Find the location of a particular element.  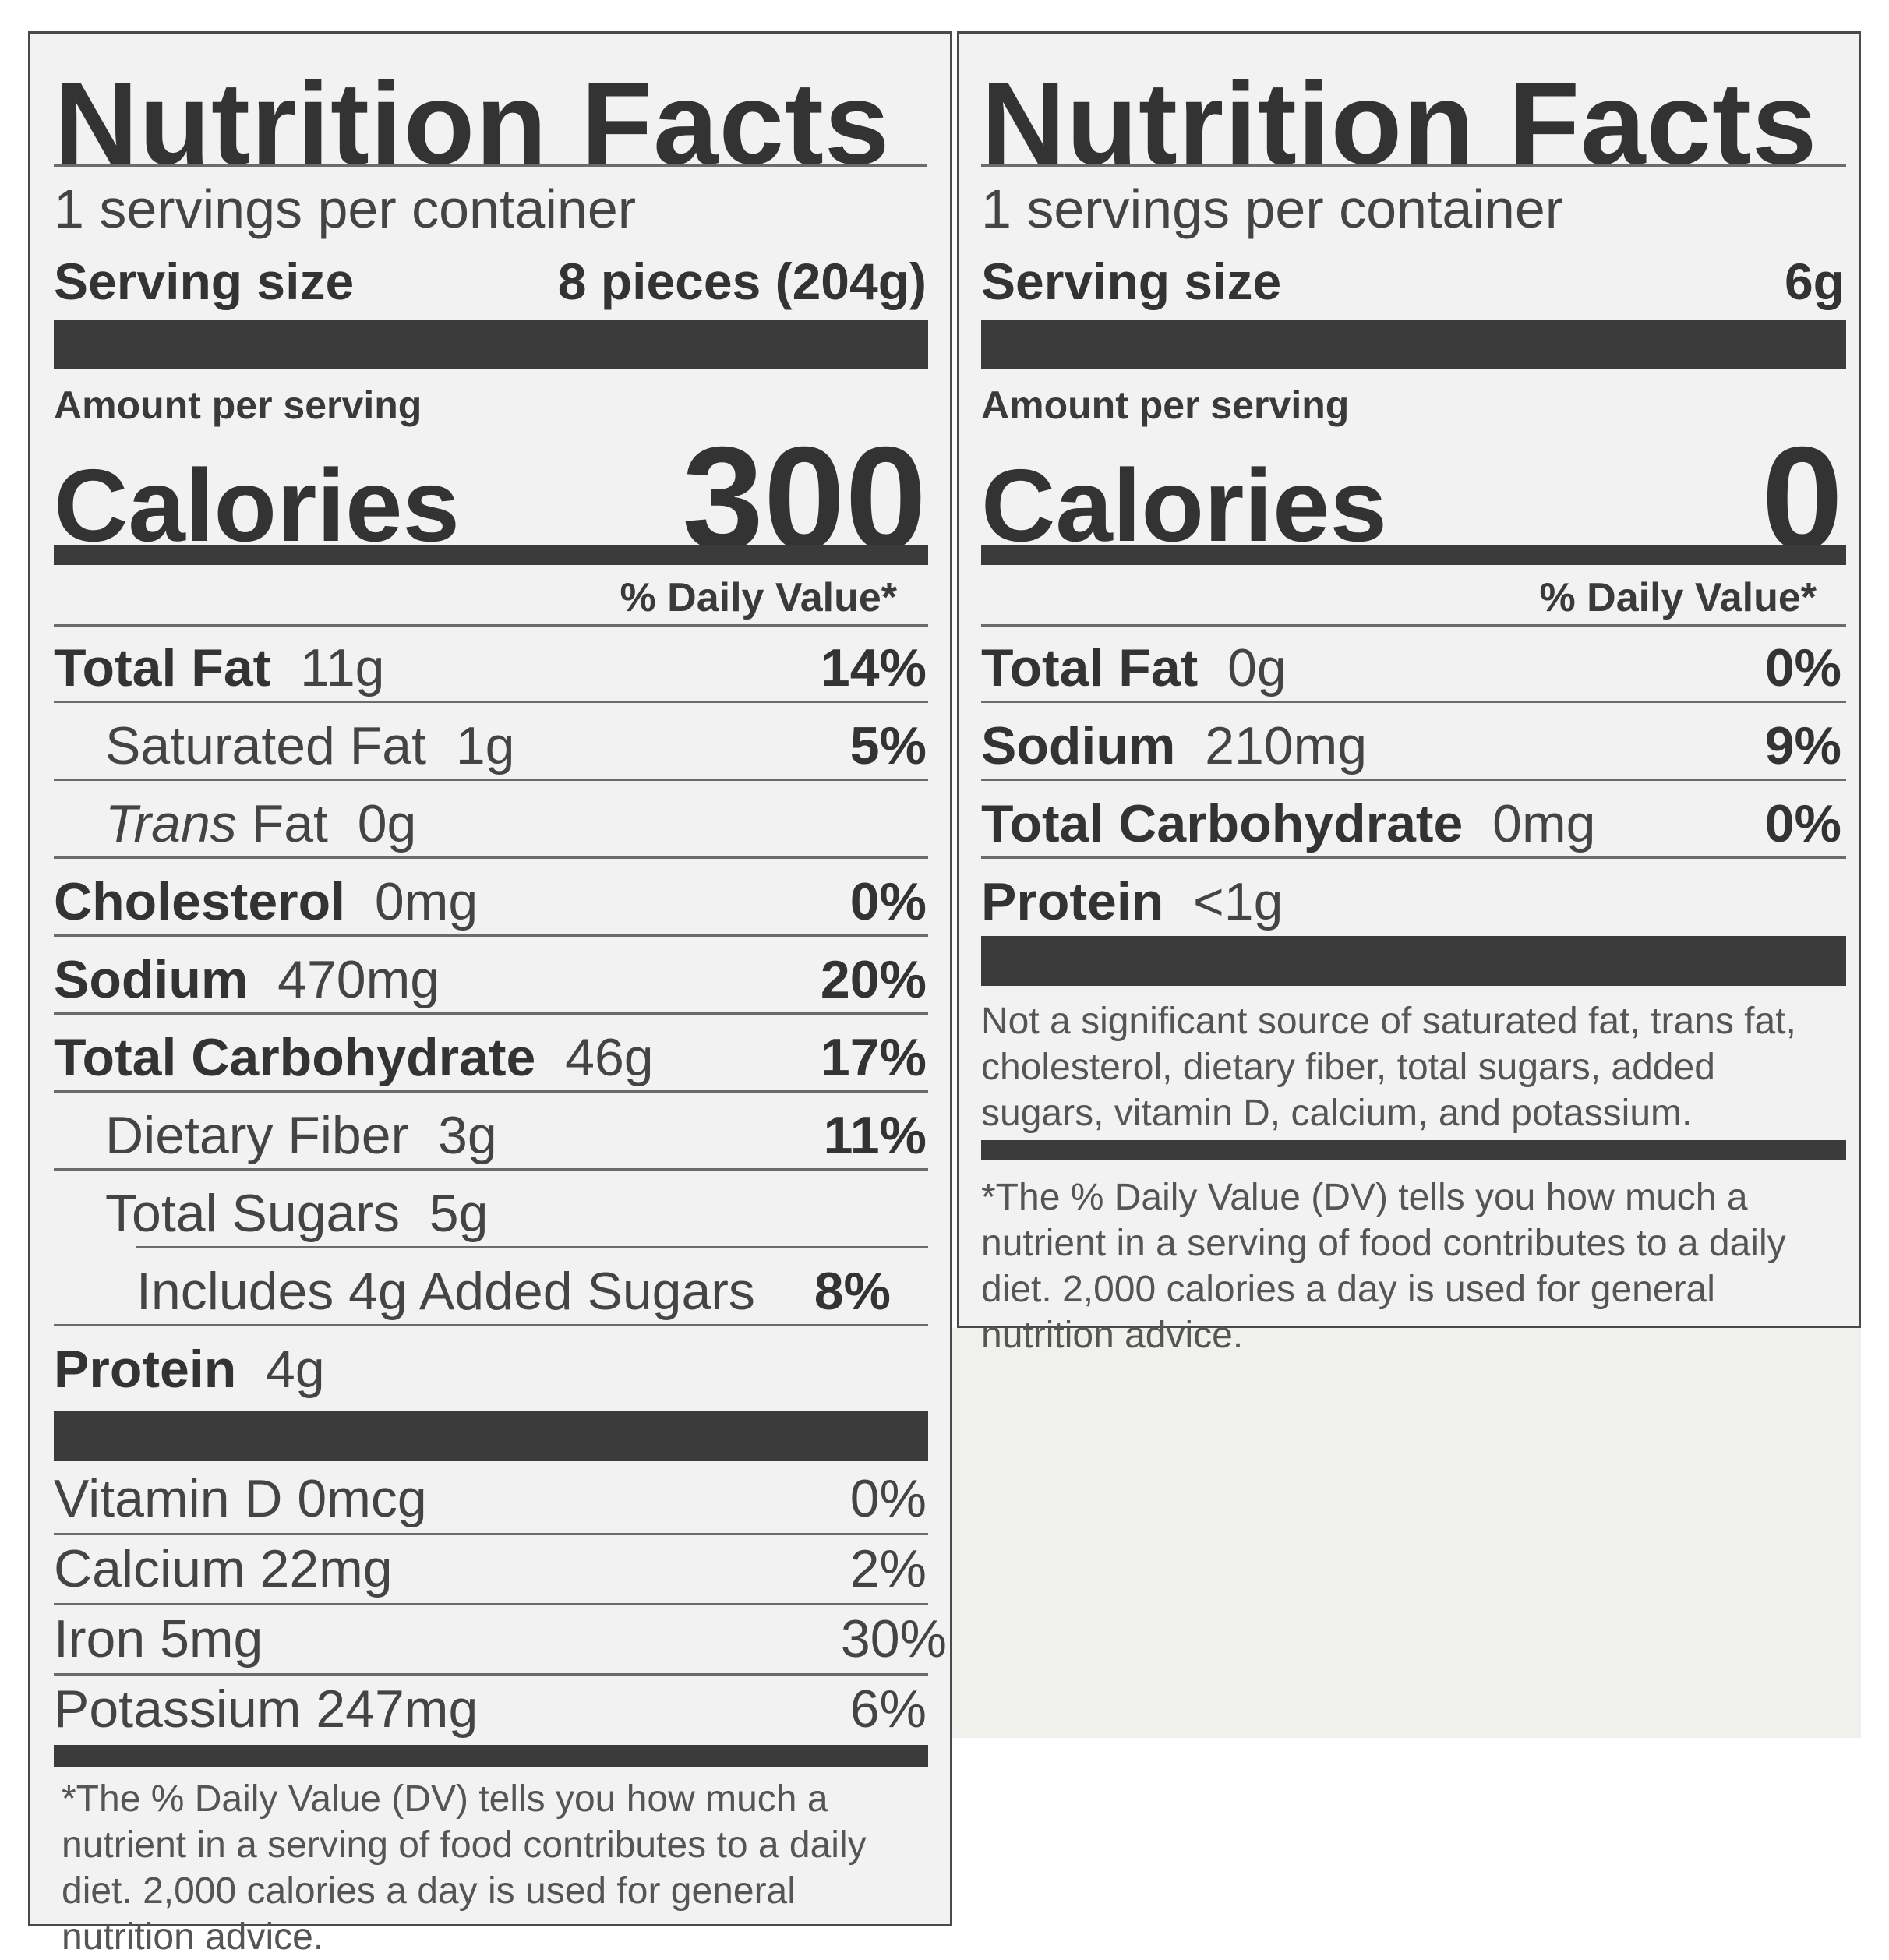

dv-total-fat: 0% is located at coordinates (1802, 667).